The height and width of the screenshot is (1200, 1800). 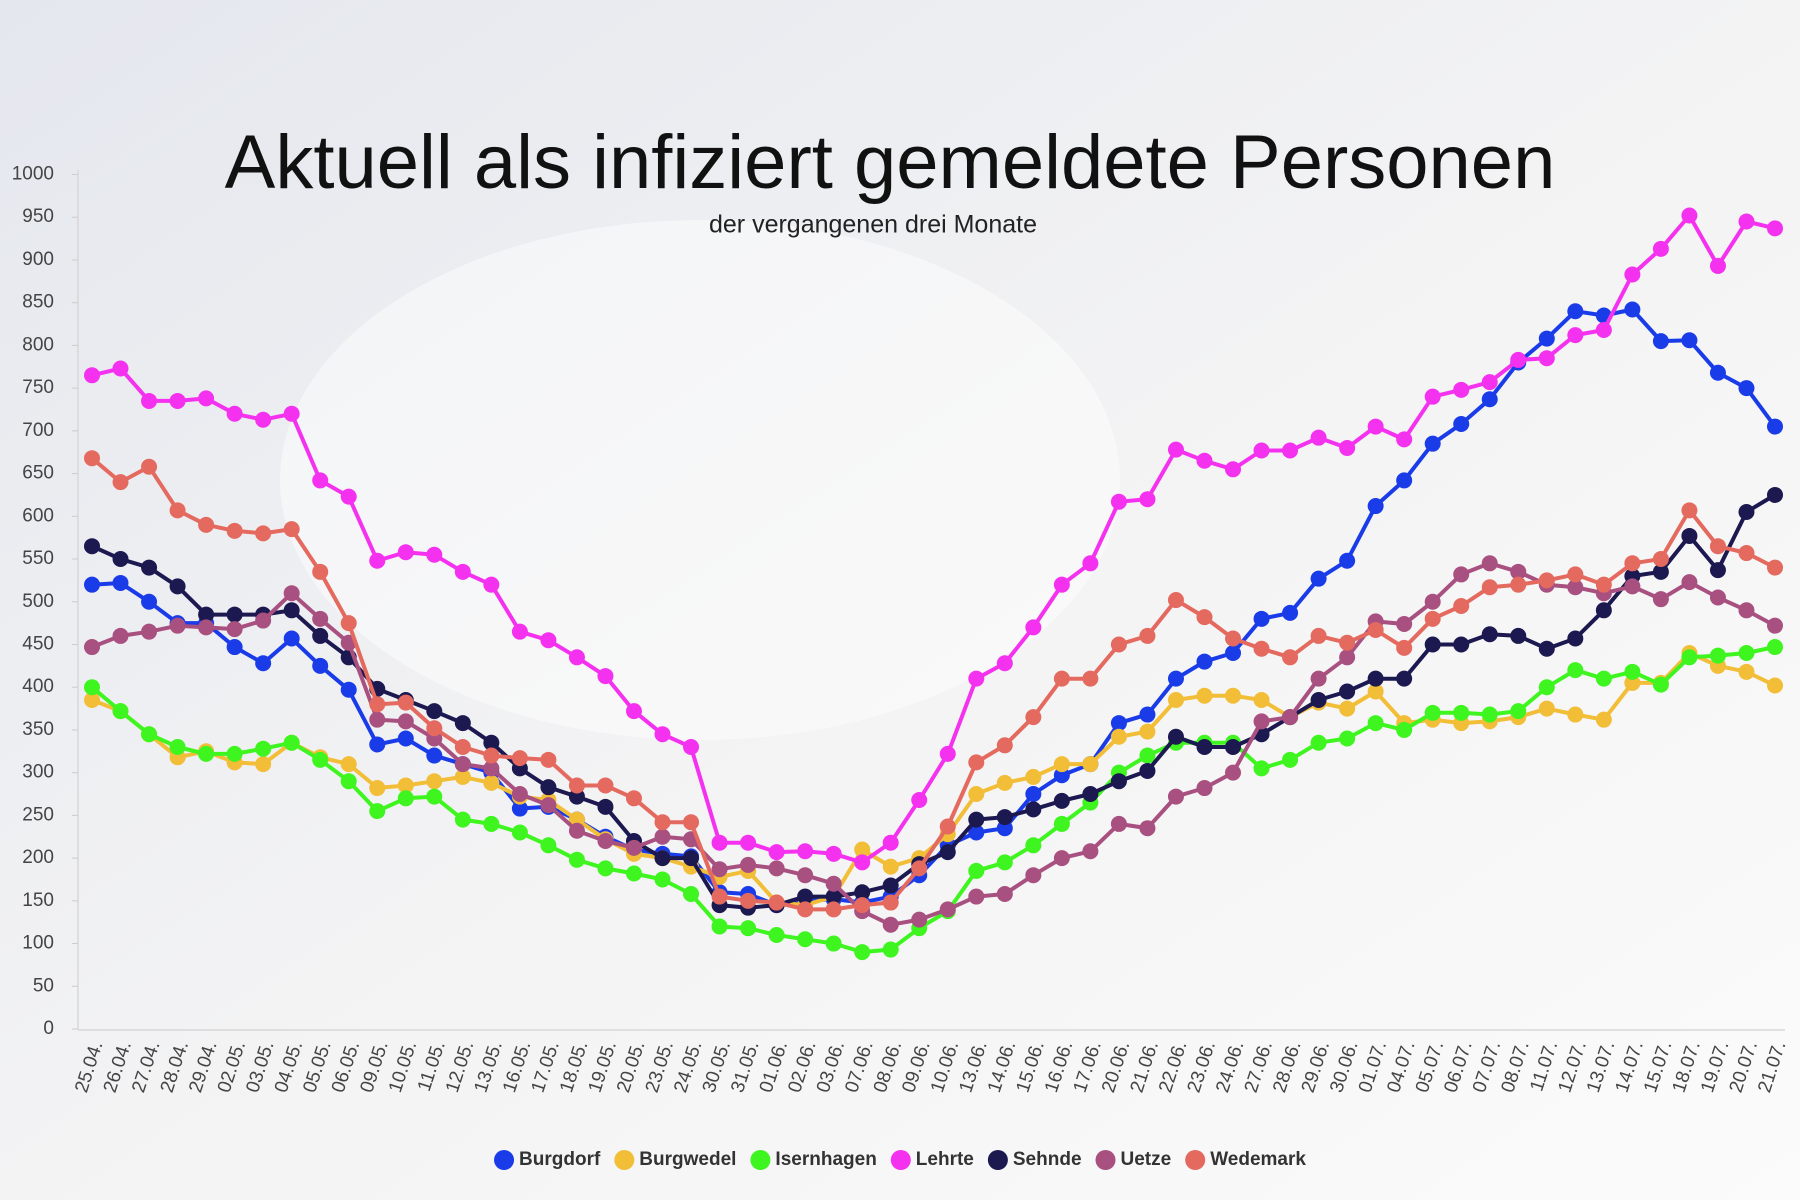 I want to click on legend-label: Wedemark, so click(x=1258, y=1159).